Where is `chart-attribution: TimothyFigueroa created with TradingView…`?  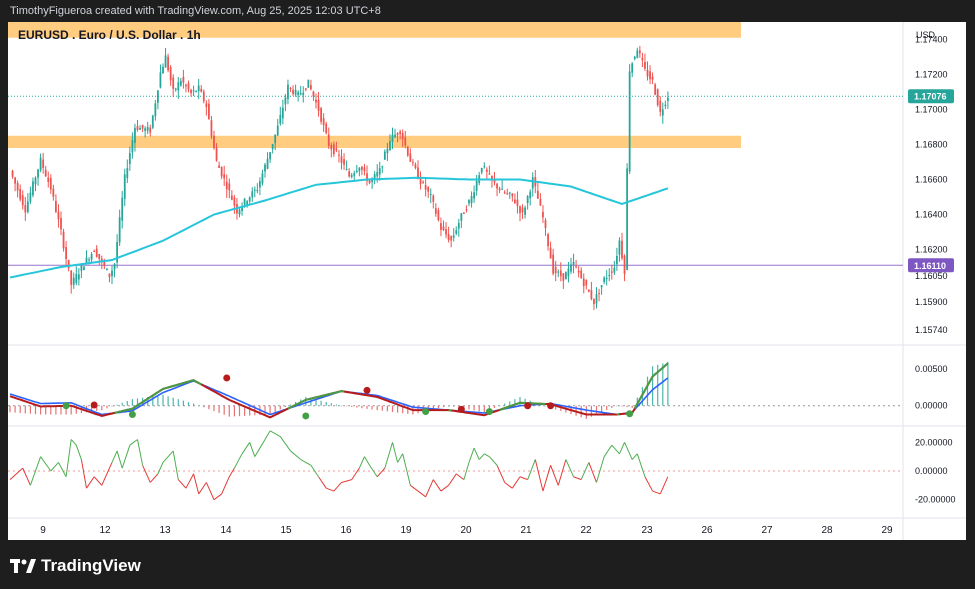
chart-attribution: TimothyFigueroa created with TradingView… is located at coordinates (487, 11).